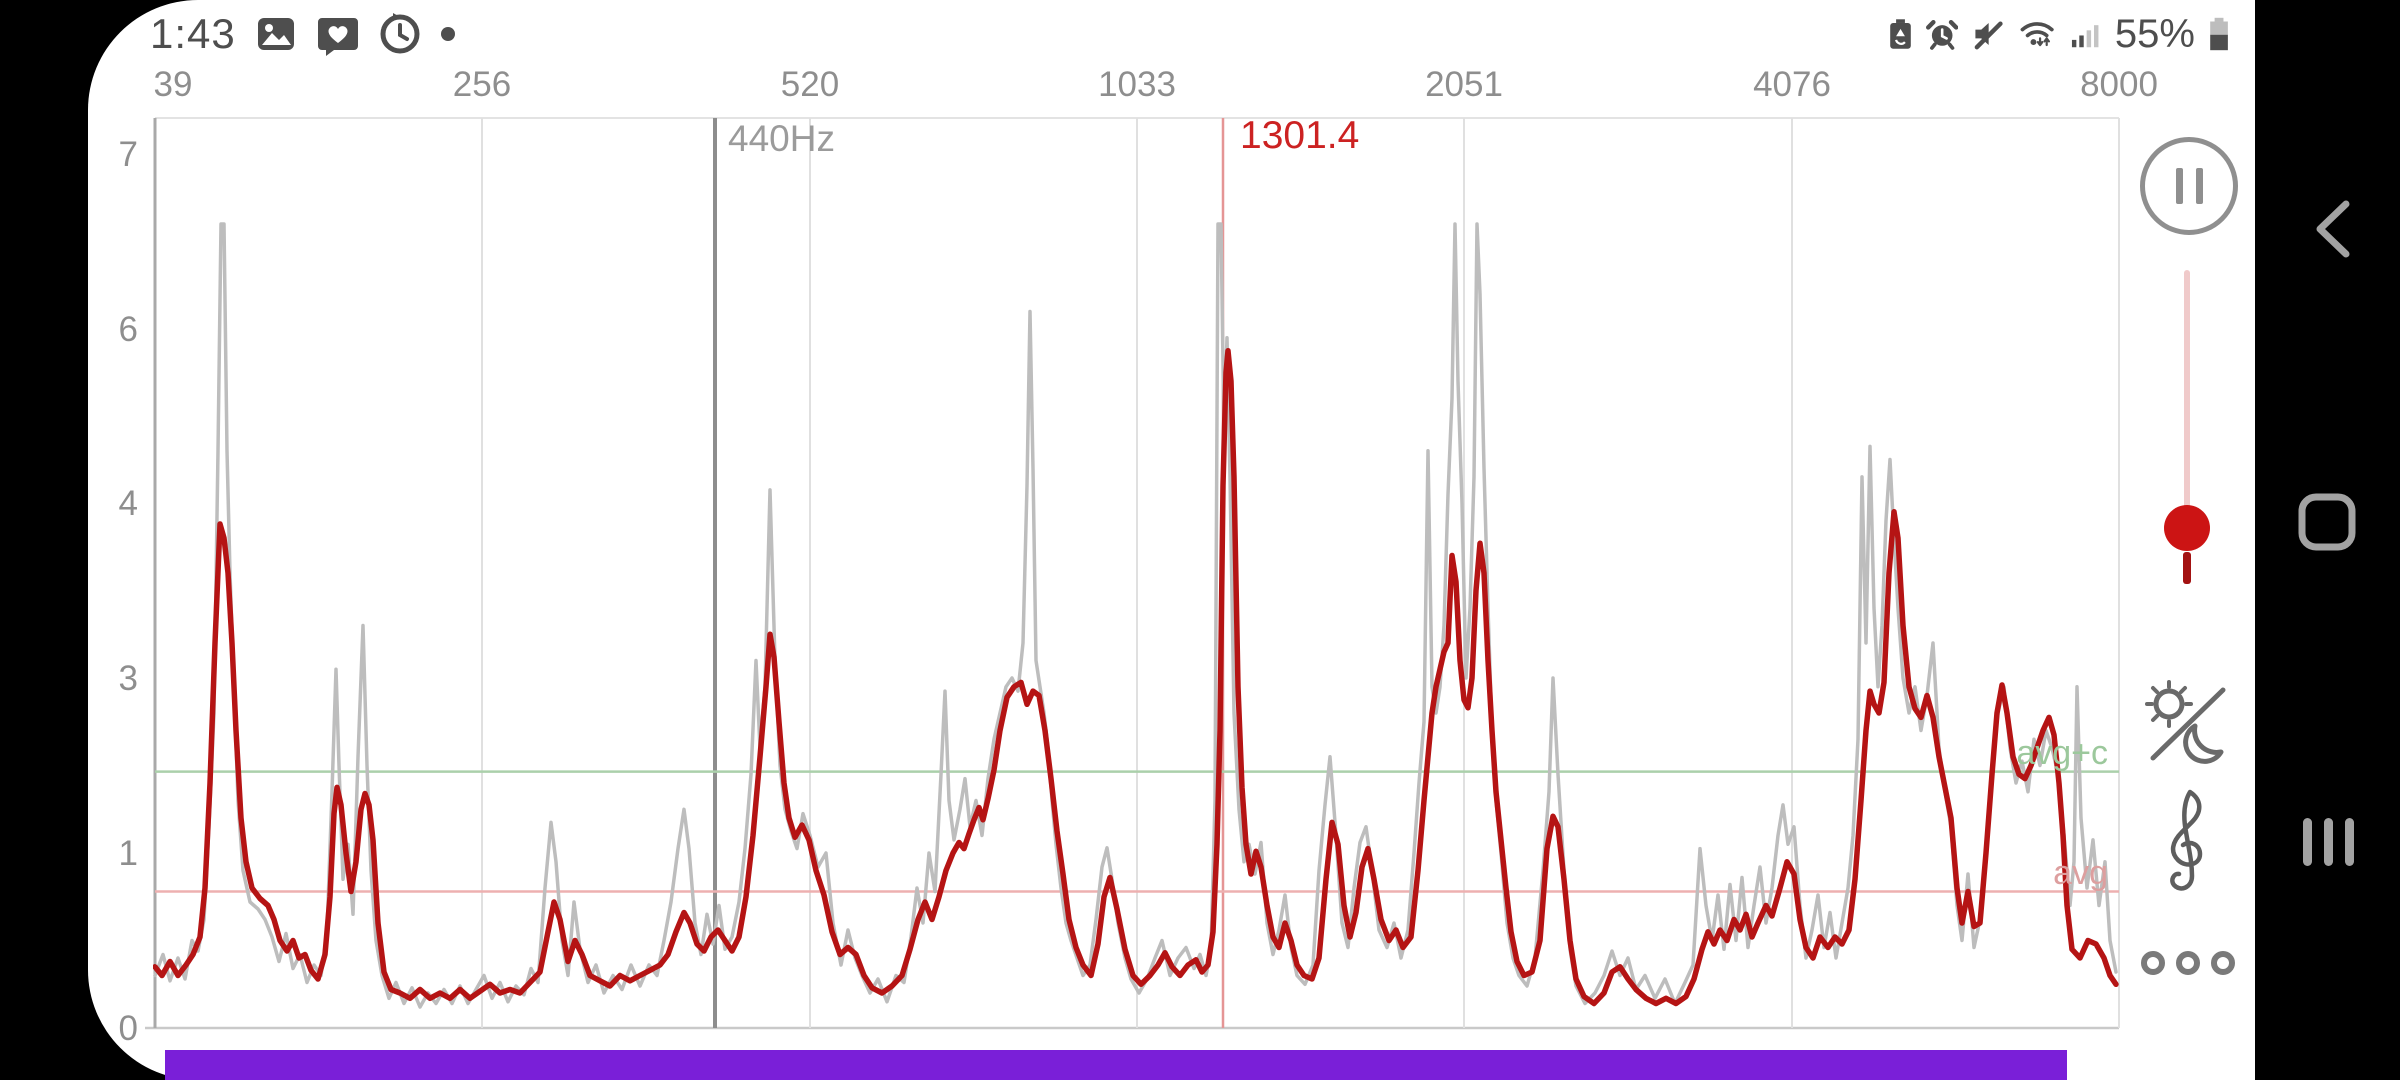 The width and height of the screenshot is (2400, 1080). I want to click on volume-slider-fill, so click(2187, 568).